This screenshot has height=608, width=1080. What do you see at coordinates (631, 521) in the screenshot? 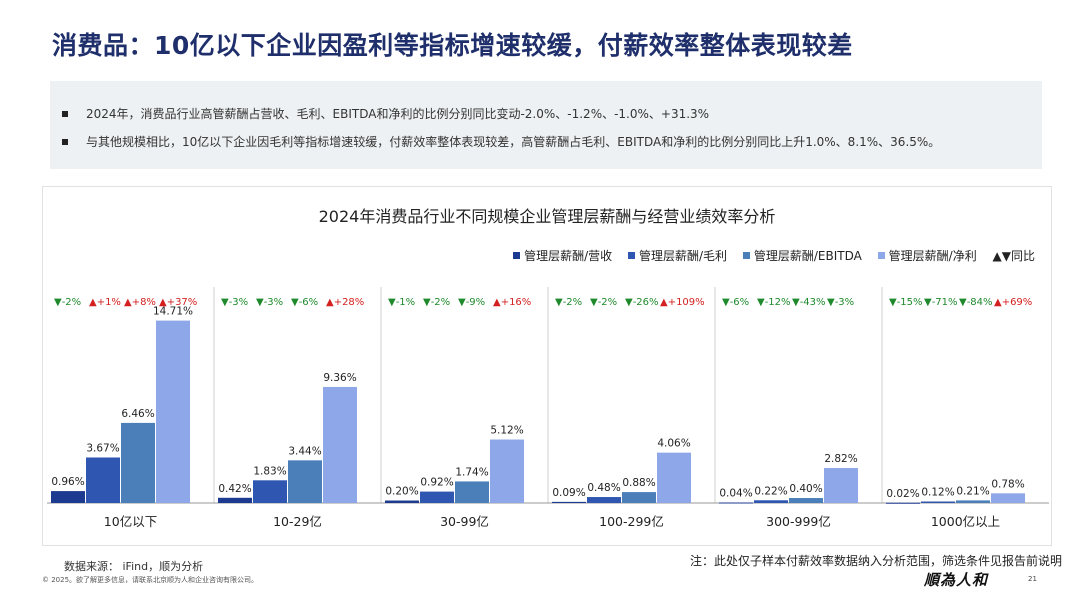
I see `category-label: 100-299亿` at bounding box center [631, 521].